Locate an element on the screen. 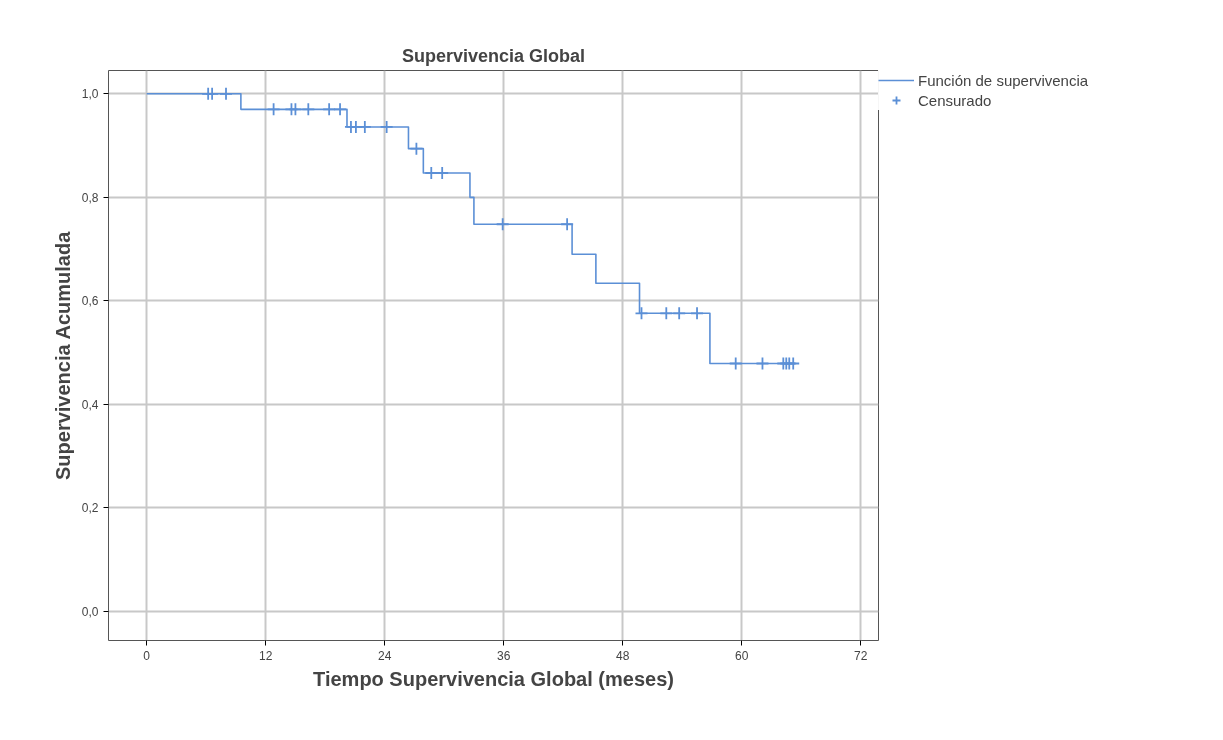 This screenshot has width=1223, height=740. x-tick-label: 60 is located at coordinates (741, 655).